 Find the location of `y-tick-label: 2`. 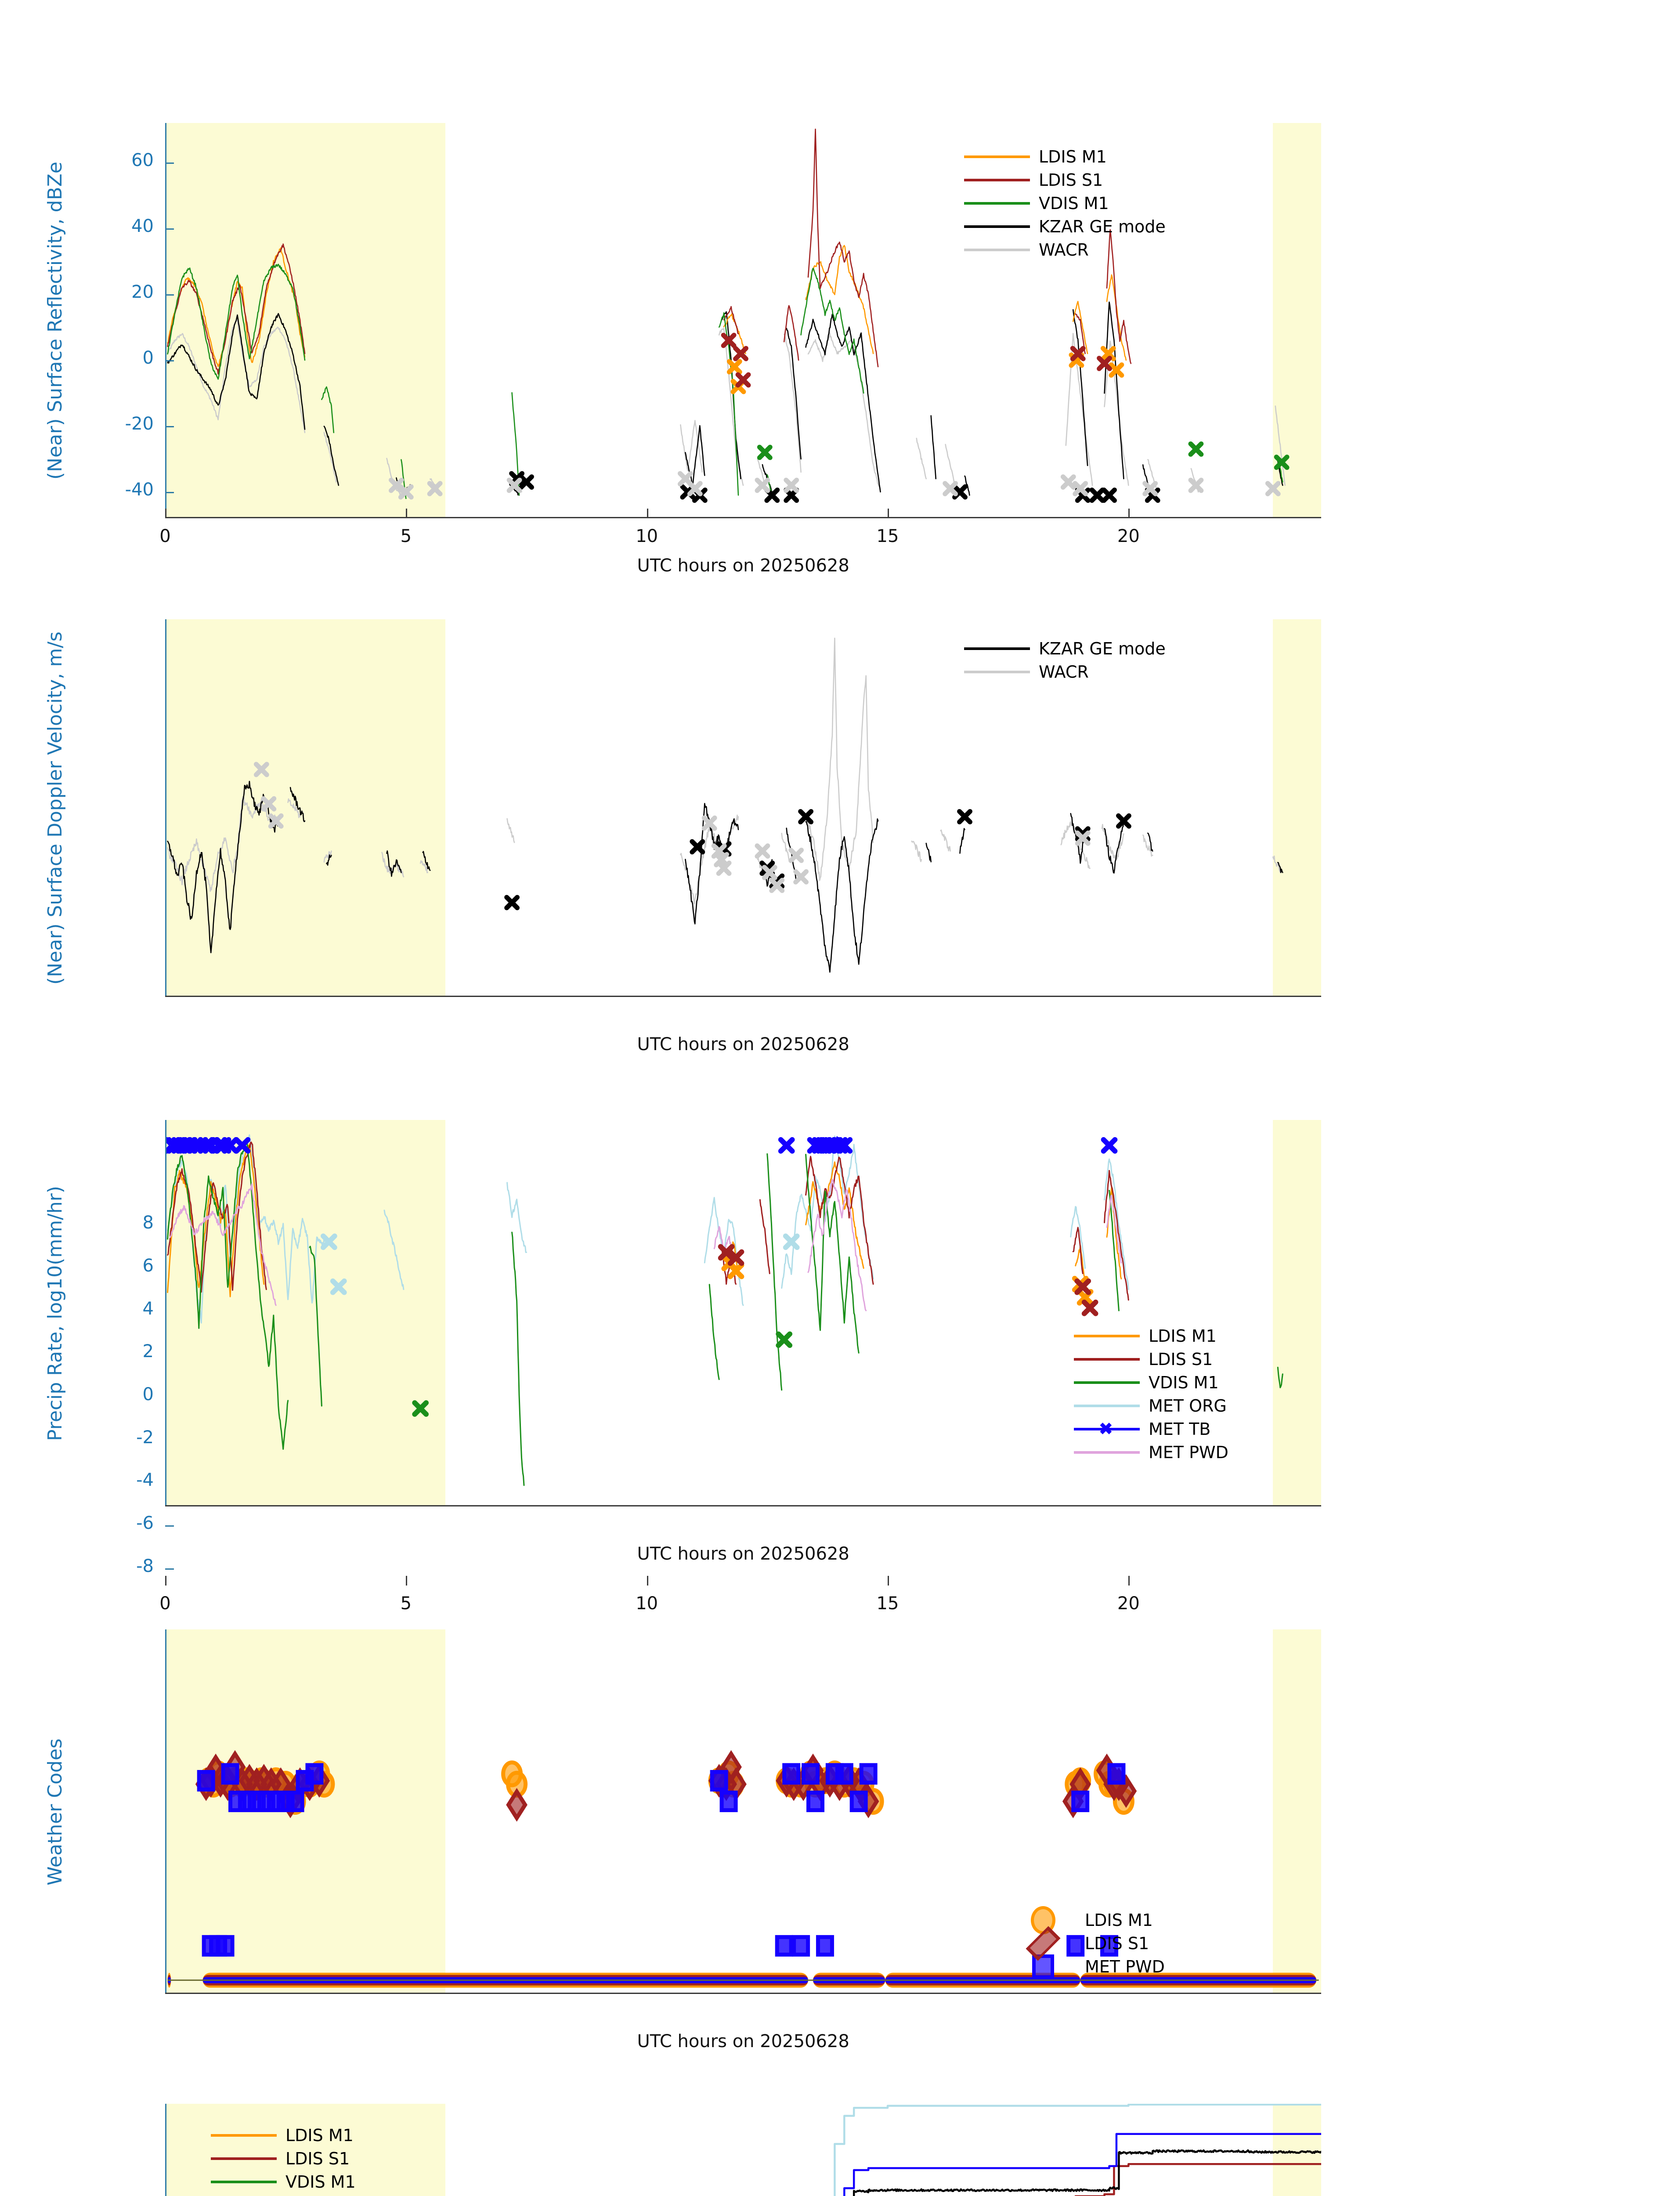

y-tick-label: 2 is located at coordinates (148, 1351).